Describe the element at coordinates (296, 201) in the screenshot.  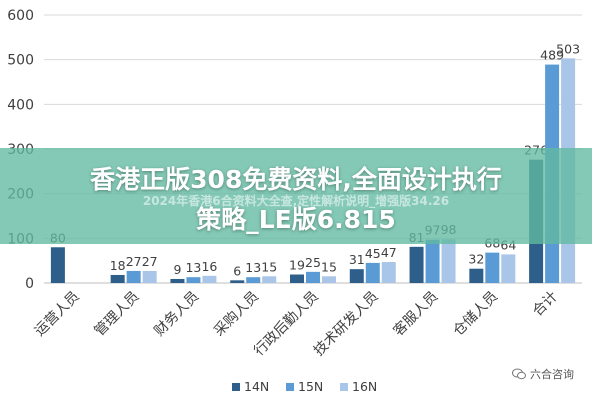
I see `banner-subtitle: 2024年香港6合资料大全查,定性解析说明_增强版34.26` at that location.